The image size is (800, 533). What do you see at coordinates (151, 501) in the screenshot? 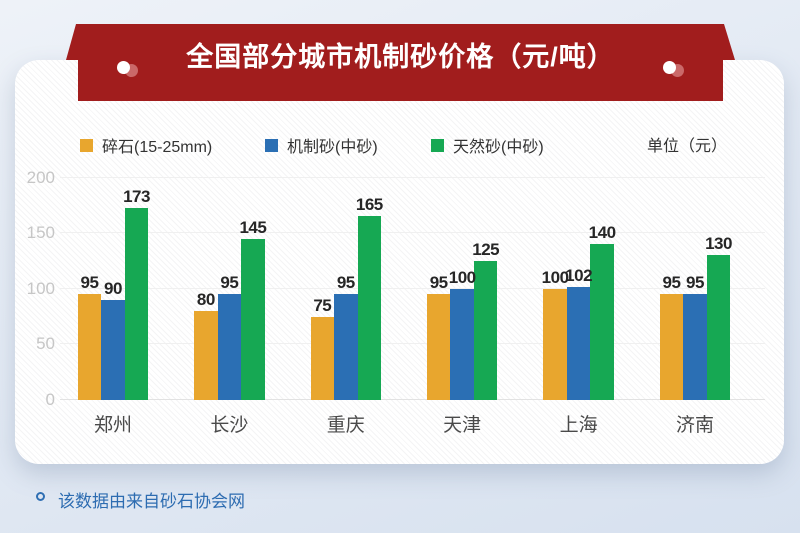
I see `source-note: 该数据由来自砂石协会网` at bounding box center [151, 501].